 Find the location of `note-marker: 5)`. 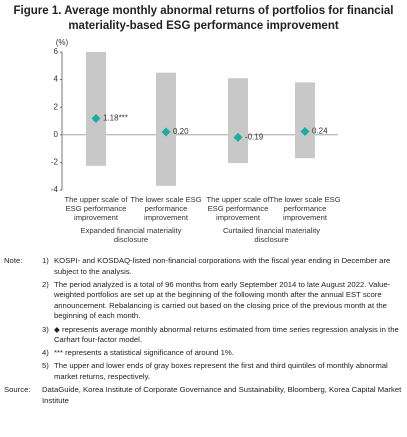

note-marker: 5) is located at coordinates (45, 366).